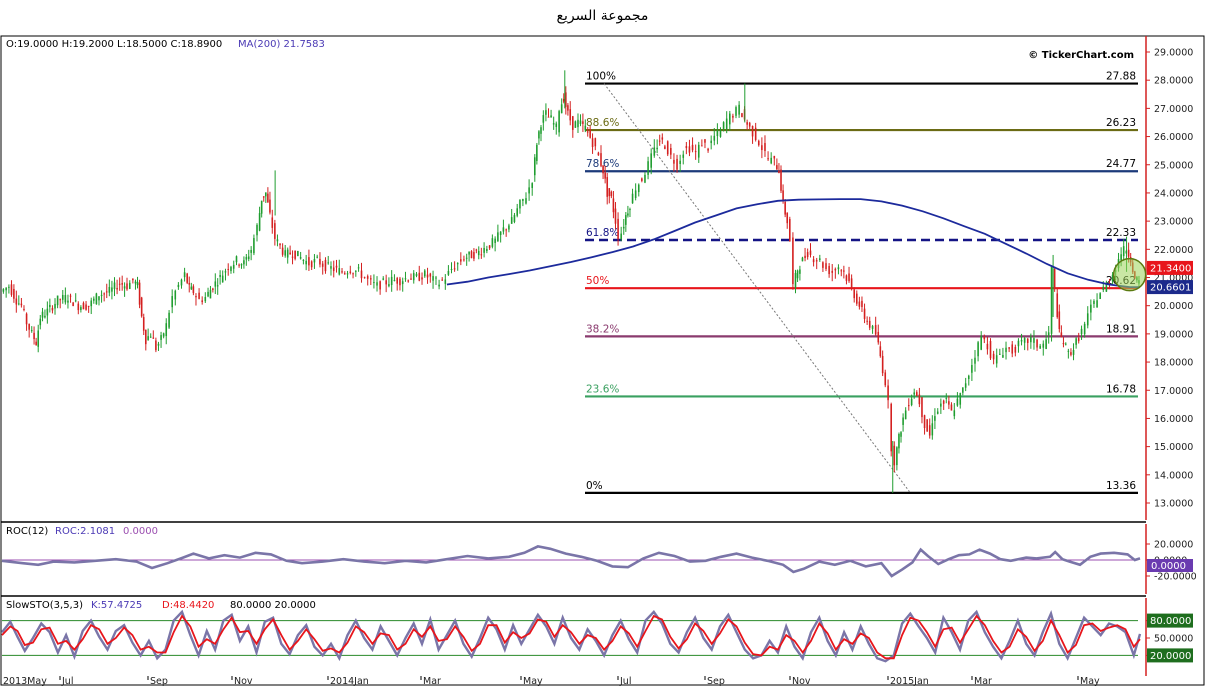 This screenshot has height=686, width=1205. I want to click on stochastic-pane: 80.0000 50.0000 20.0000, so click(597, 636).